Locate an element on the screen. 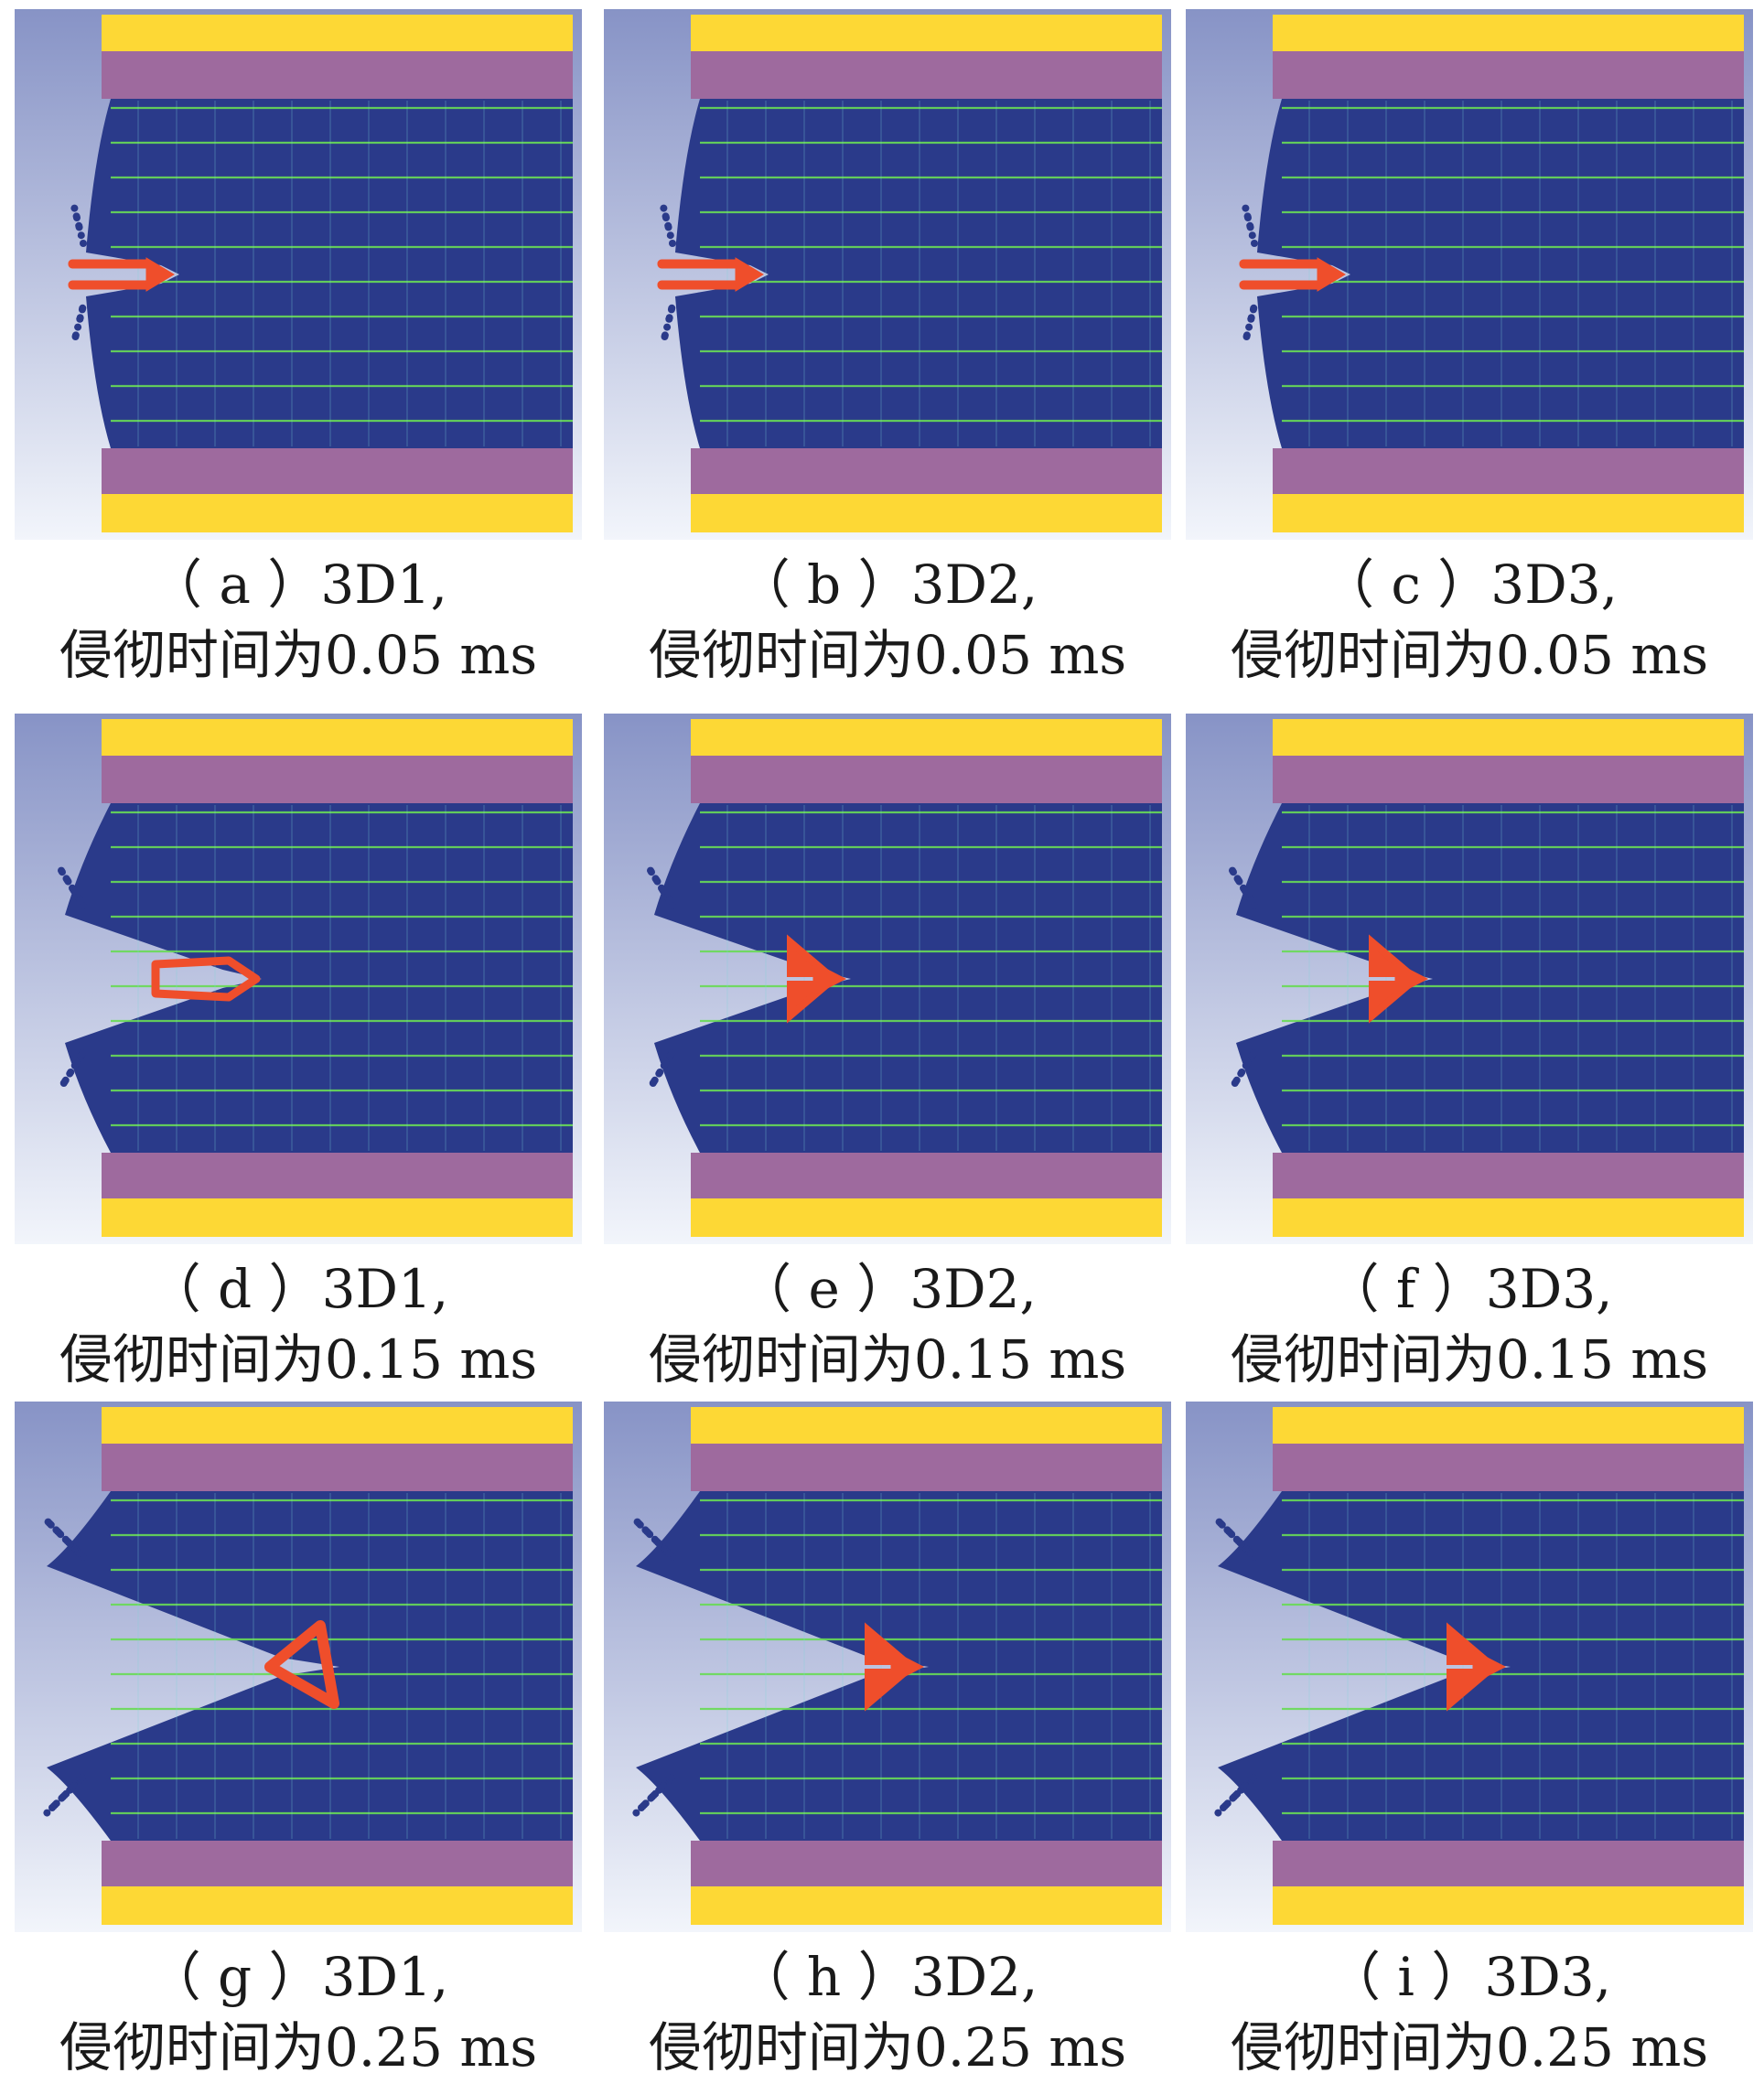 The image size is (1764, 2084). panel-label: （ b ）3D2, is located at coordinates (887, 584).